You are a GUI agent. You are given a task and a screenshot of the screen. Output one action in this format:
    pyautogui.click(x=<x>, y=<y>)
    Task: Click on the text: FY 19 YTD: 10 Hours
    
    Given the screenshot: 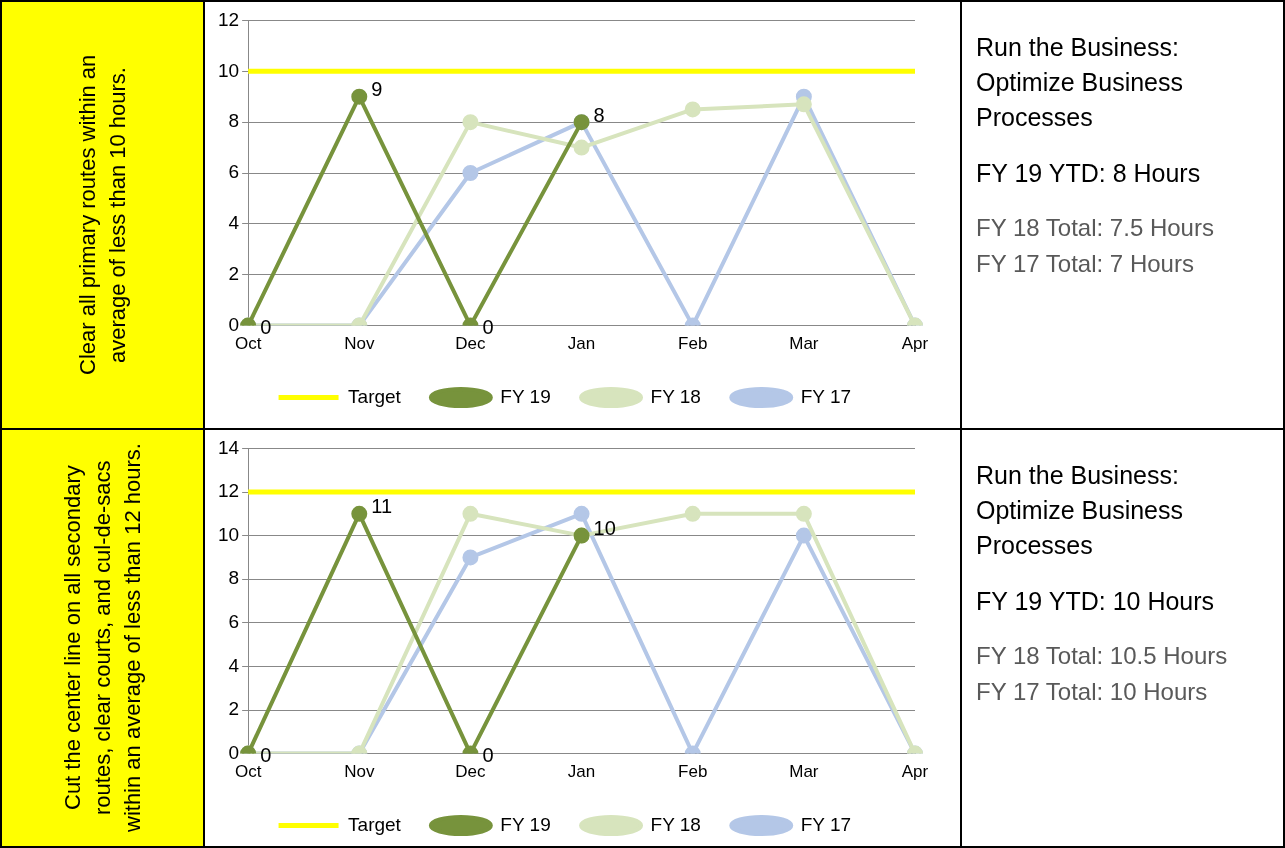 What is the action you would take?
    pyautogui.click(x=1096, y=601)
    